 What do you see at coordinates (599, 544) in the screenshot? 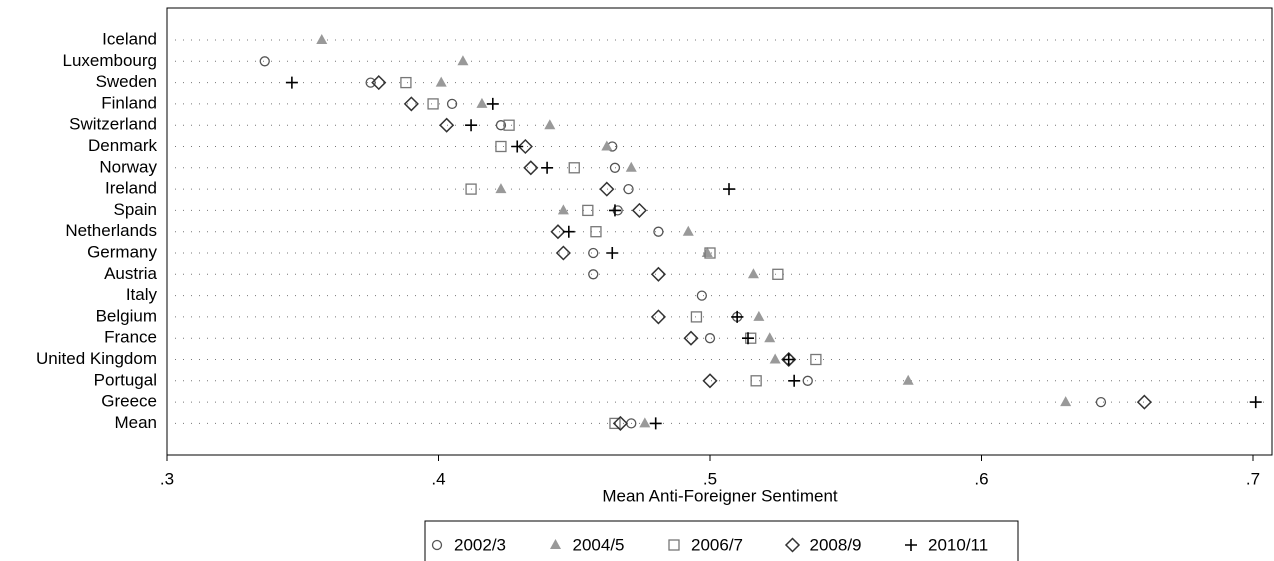
I see `legend-label: 2004/5` at bounding box center [599, 544].